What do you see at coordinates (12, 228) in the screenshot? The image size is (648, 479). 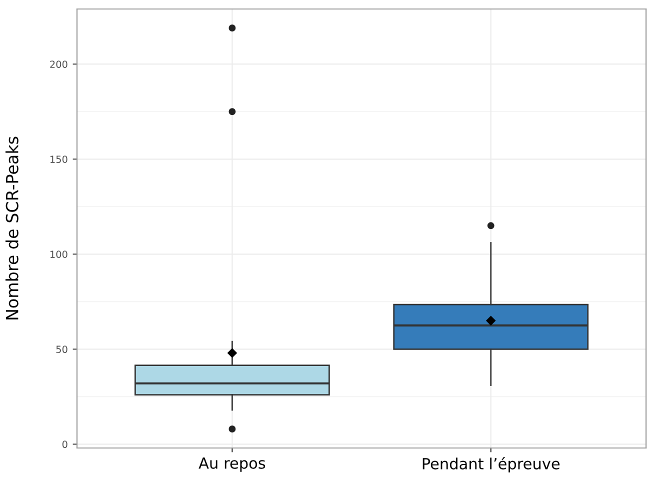 I see `y-axis-title: Nombre de SCR-Peaks` at bounding box center [12, 228].